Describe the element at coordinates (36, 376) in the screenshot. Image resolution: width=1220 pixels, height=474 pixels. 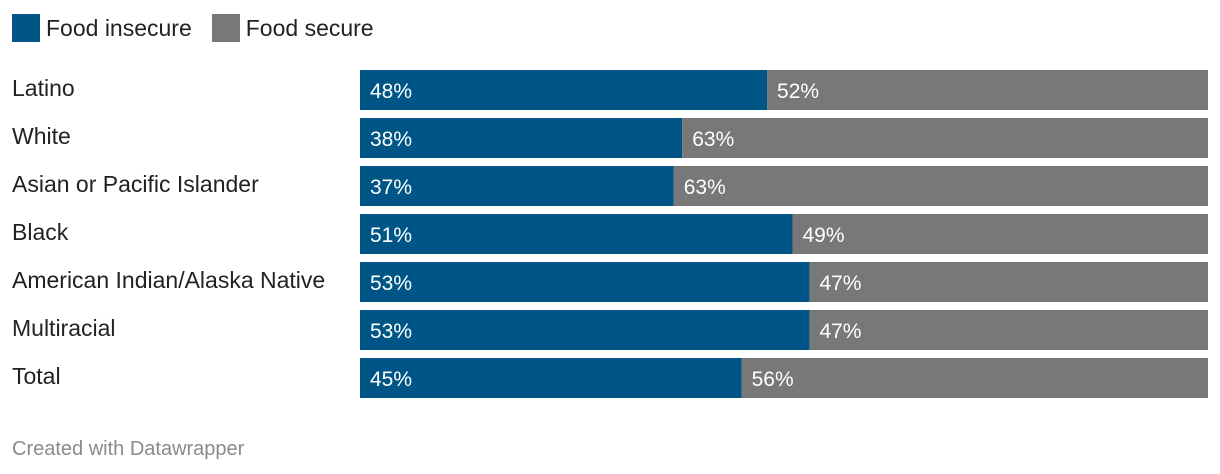
I see `category-label-total: Total` at that location.